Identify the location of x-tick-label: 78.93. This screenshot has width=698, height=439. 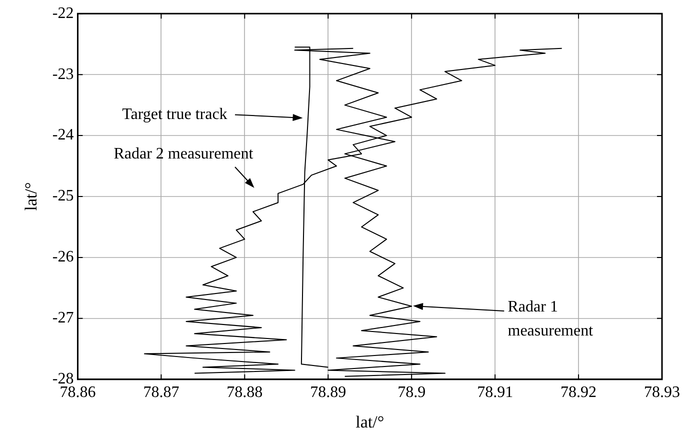
(662, 393).